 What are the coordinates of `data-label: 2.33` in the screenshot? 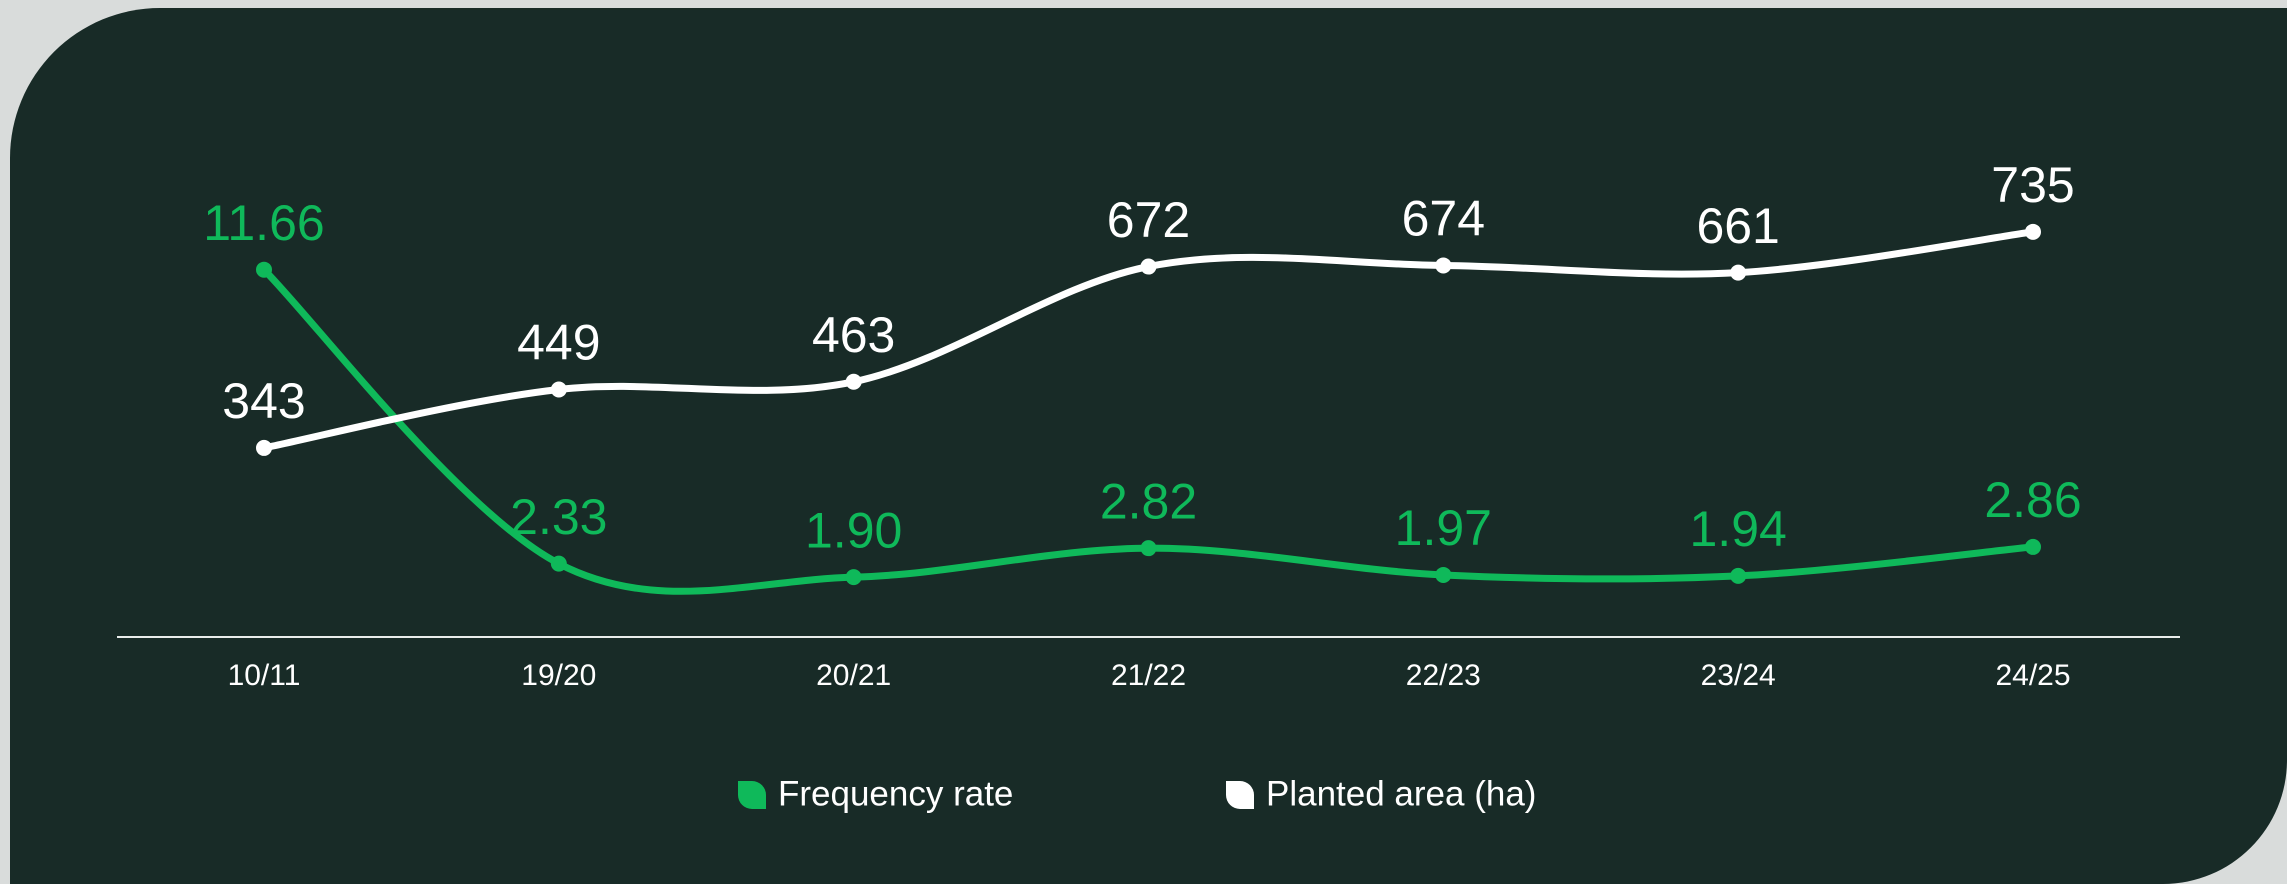 It's located at (558, 517).